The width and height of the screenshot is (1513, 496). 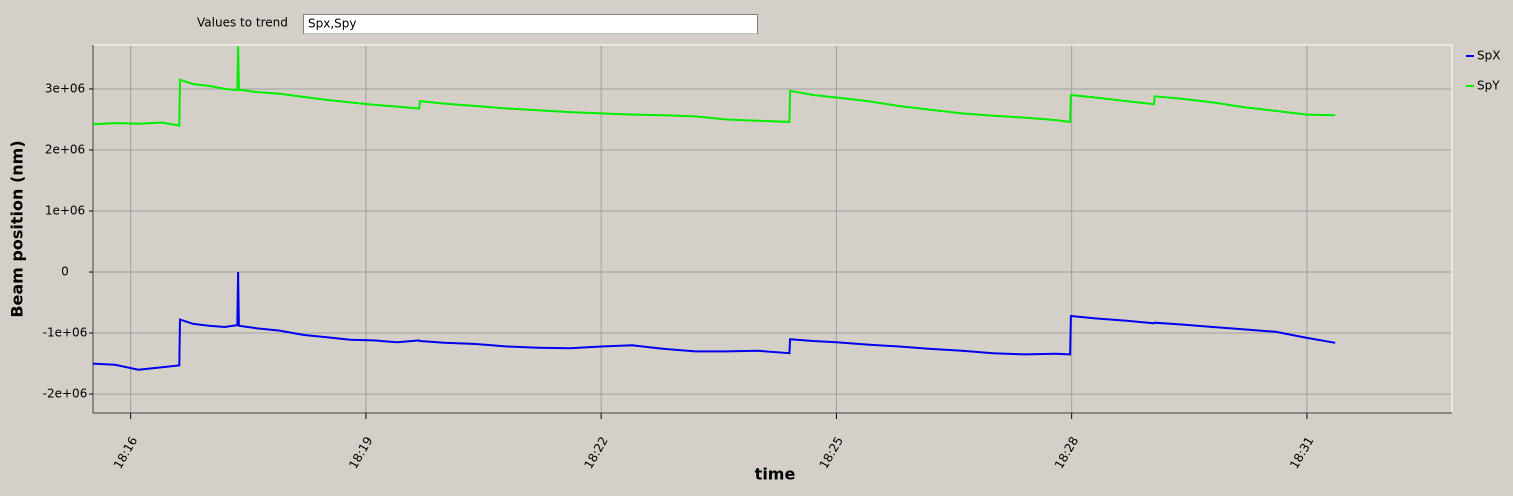 I want to click on text-input, so click(x=530, y=24).